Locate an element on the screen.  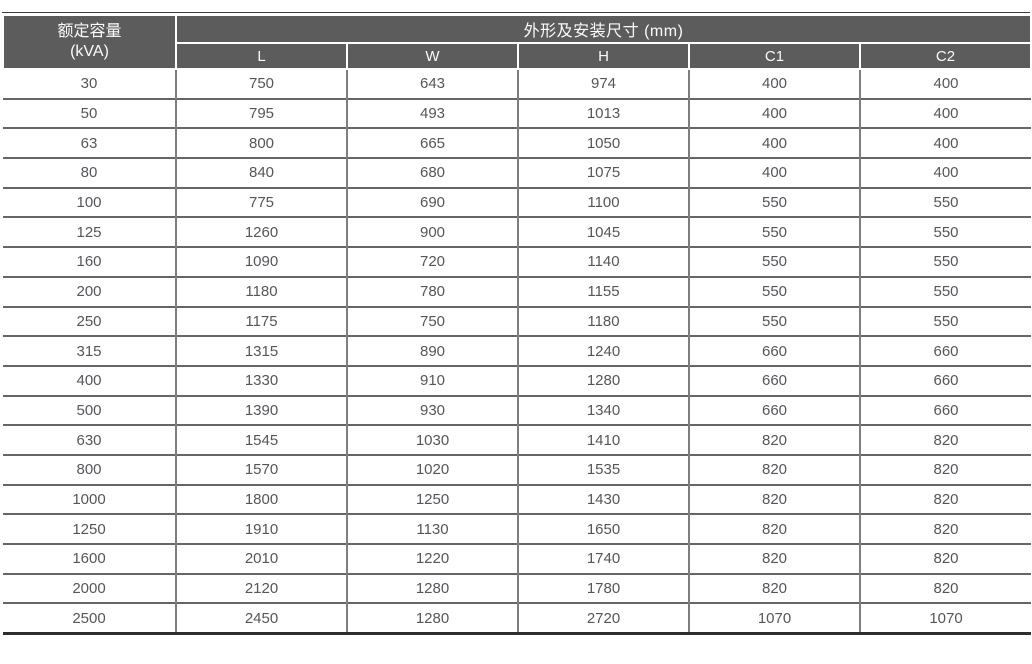
table-row: 125 1260 900 1045 550 550 is located at coordinates (517, 232).